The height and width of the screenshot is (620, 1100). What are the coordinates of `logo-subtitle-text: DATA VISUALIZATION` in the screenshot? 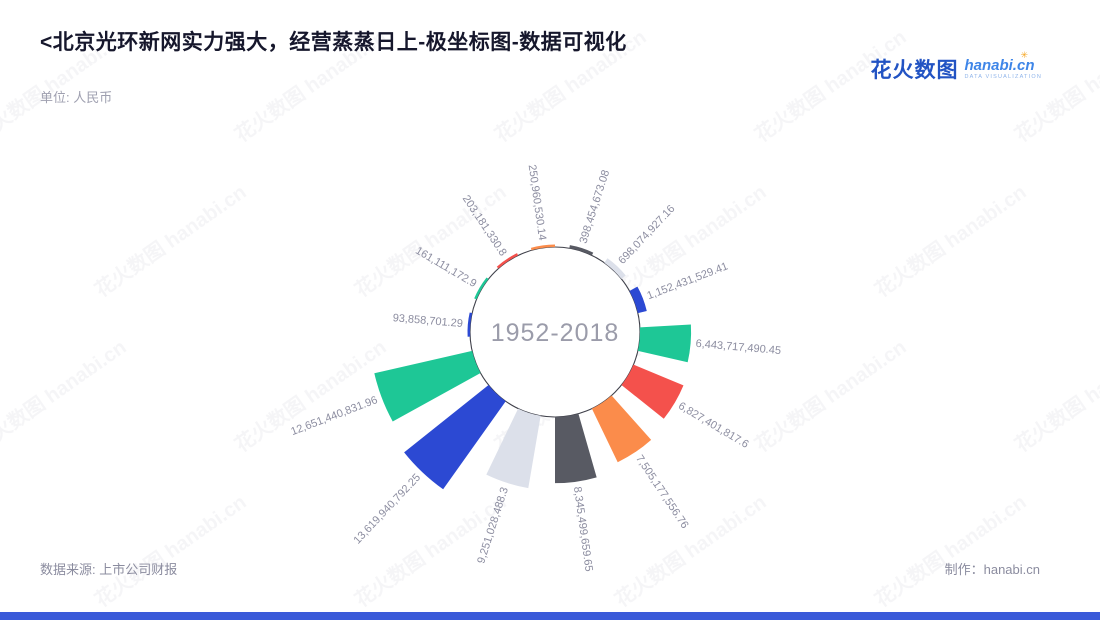 It's located at (1003, 76).